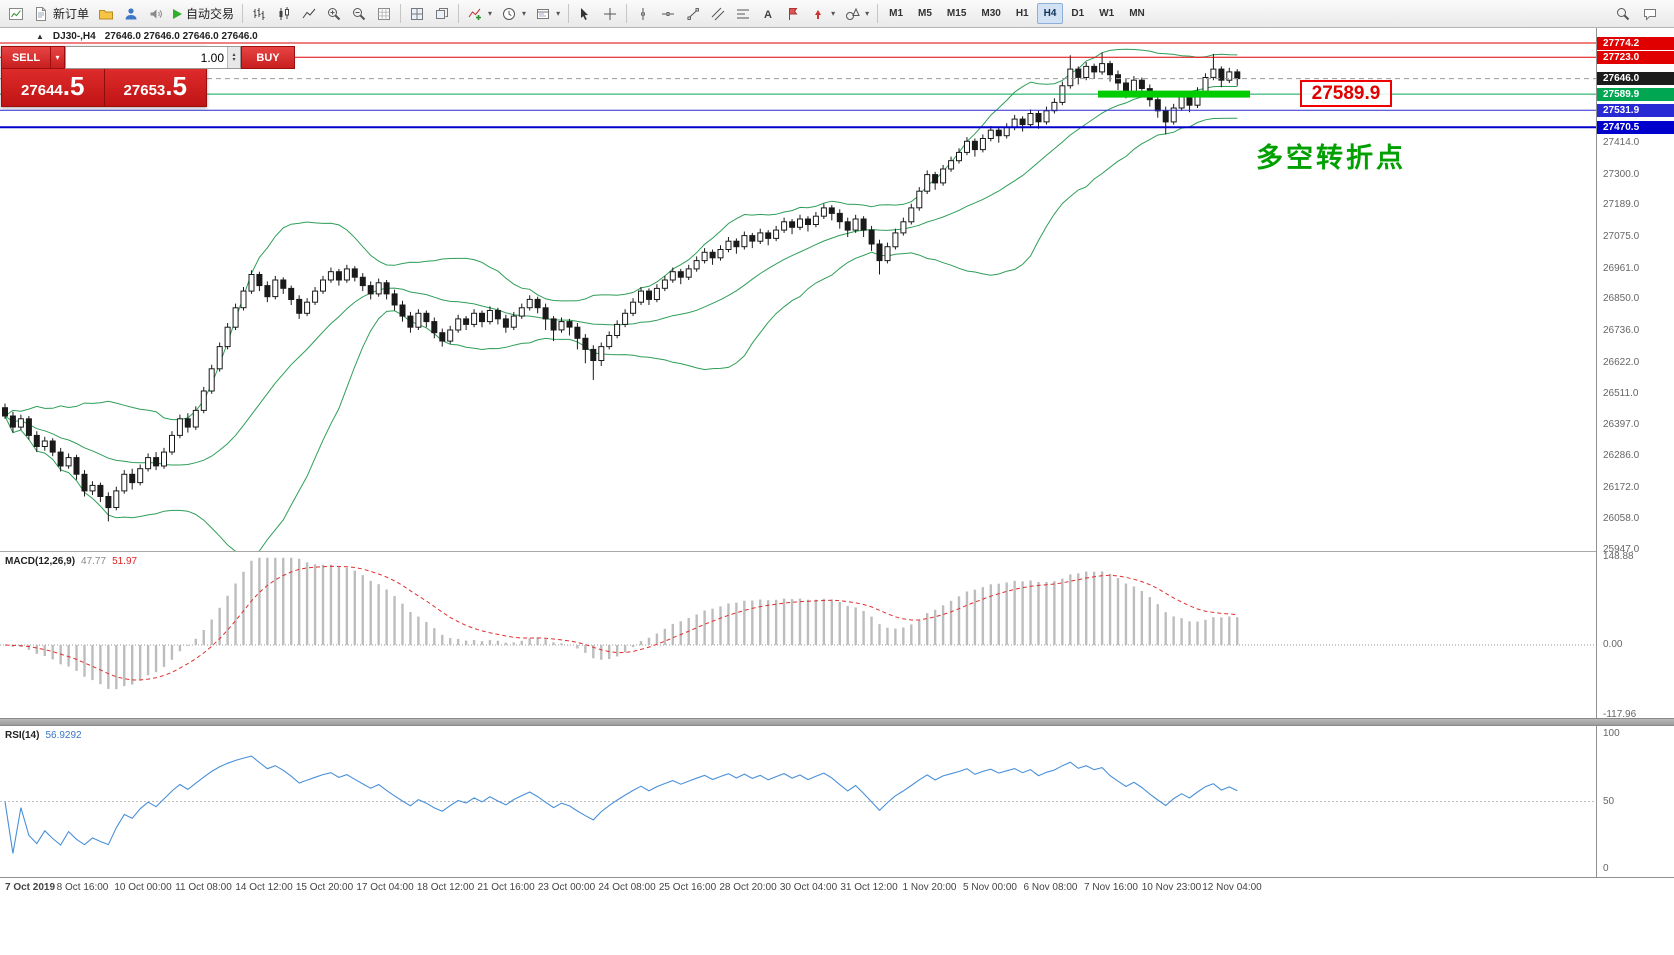 The width and height of the screenshot is (1674, 955). What do you see at coordinates (63, 735) in the screenshot?
I see `rsi-value: 56.9292` at bounding box center [63, 735].